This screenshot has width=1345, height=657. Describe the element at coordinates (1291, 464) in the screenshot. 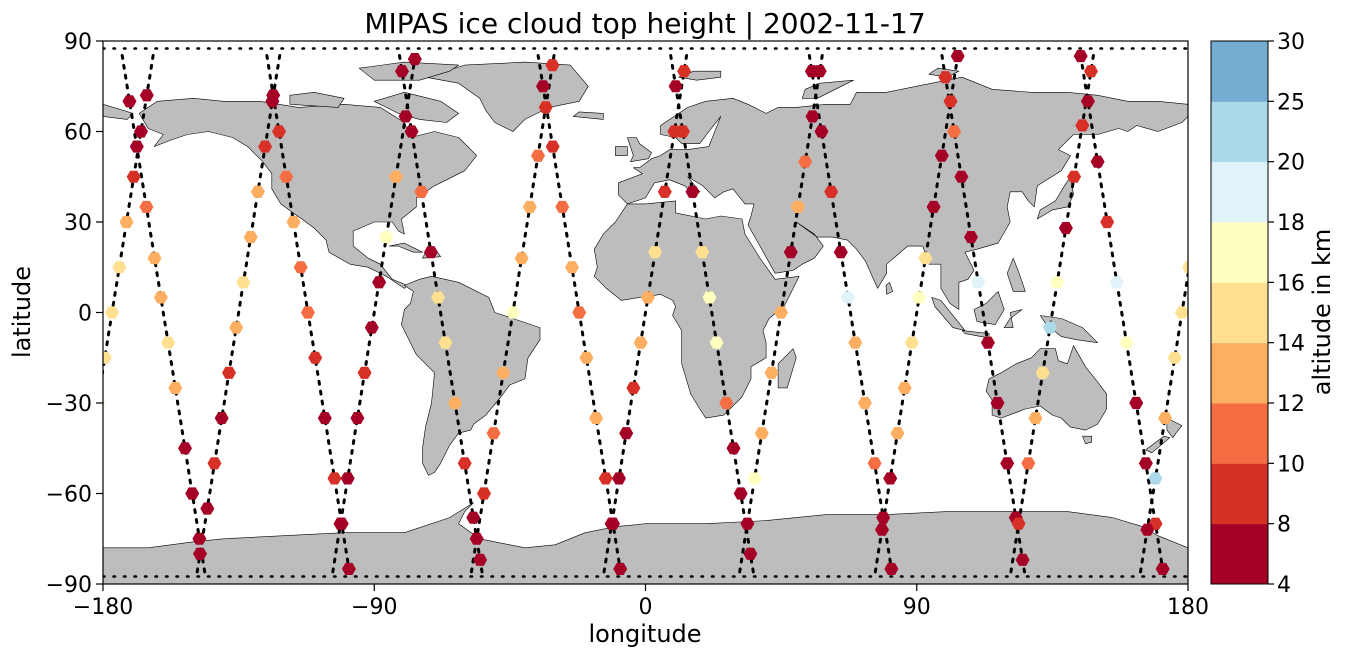

I see `colorbar-tick-label: 10` at that location.